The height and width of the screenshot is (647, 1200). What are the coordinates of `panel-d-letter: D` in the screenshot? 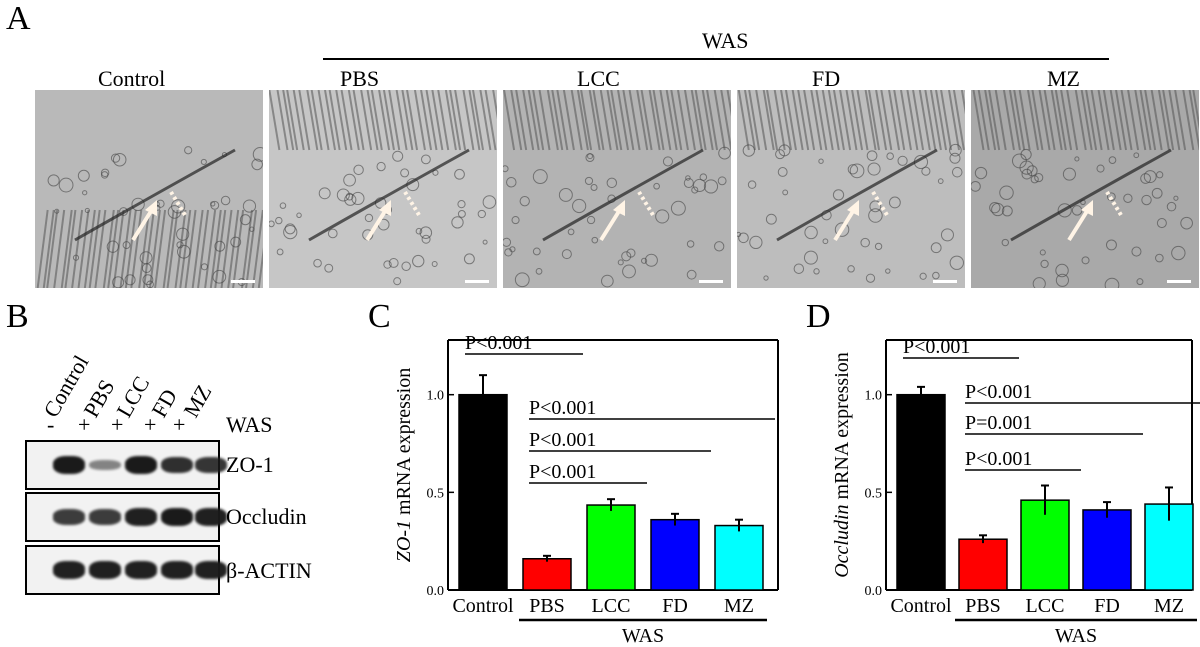 It's located at (818, 316).